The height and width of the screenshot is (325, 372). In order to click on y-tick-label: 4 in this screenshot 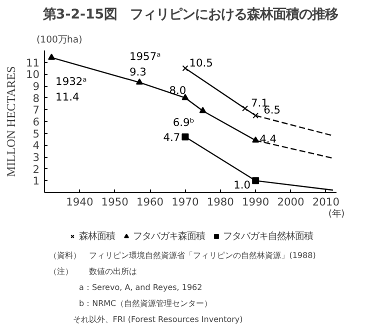, I will do `click(36, 145)`.